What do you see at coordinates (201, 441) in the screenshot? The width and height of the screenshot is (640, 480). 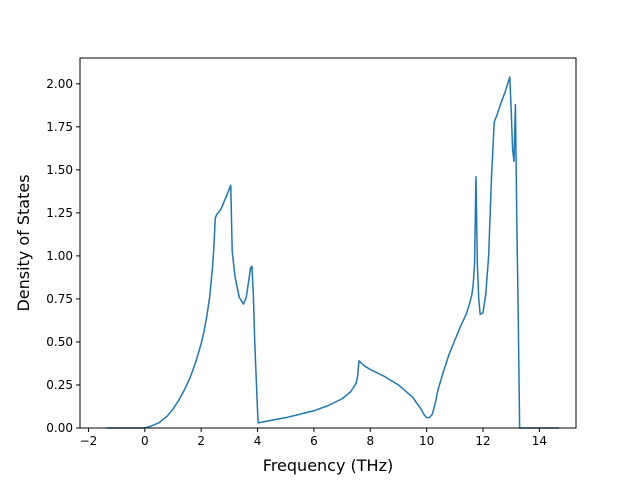 I see `x-tick-label: 2` at bounding box center [201, 441].